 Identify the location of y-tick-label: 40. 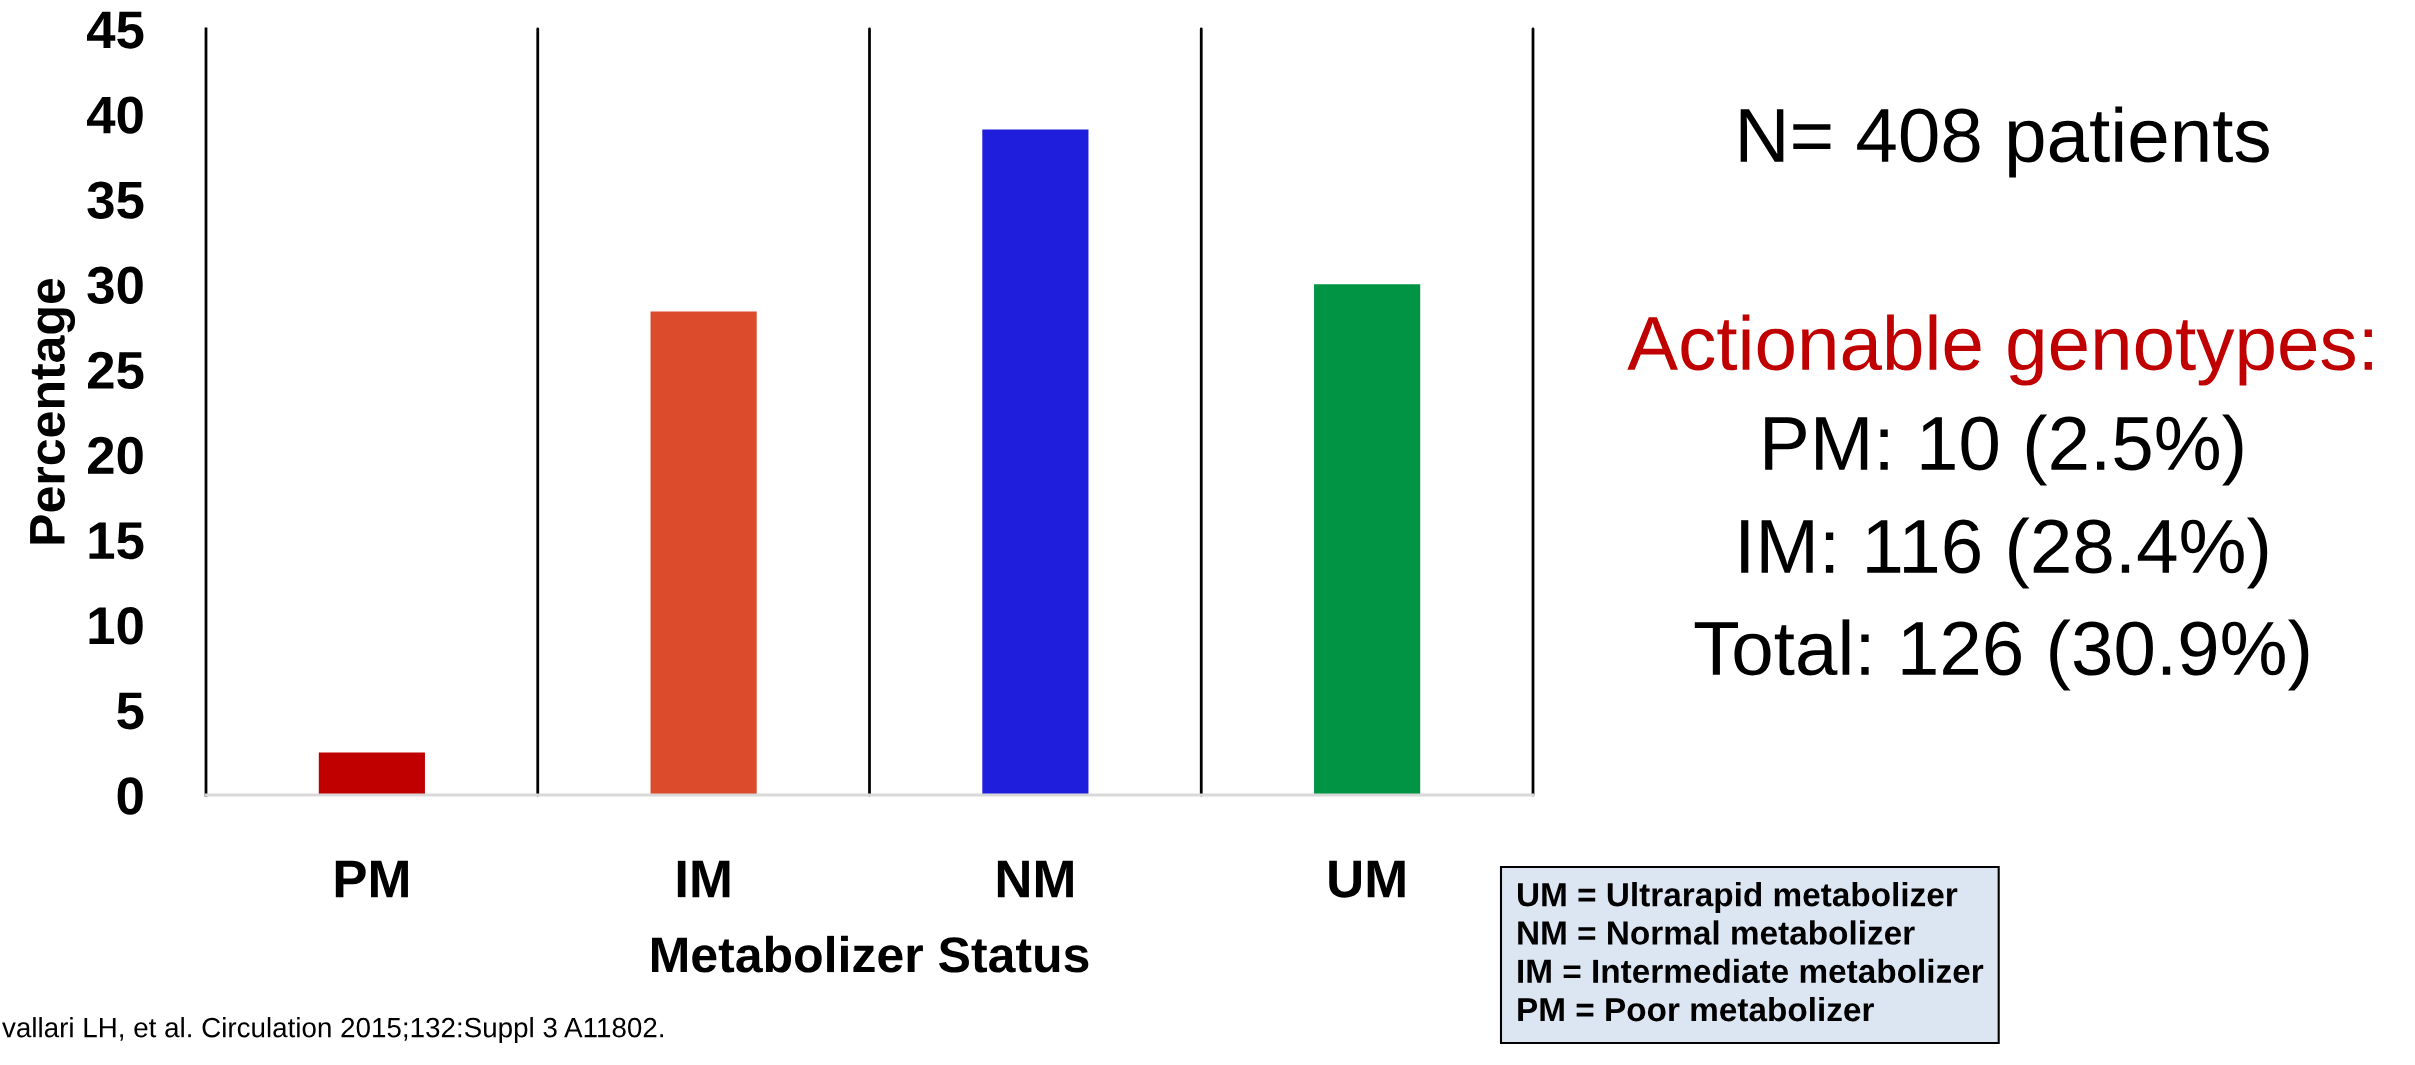
(114, 115).